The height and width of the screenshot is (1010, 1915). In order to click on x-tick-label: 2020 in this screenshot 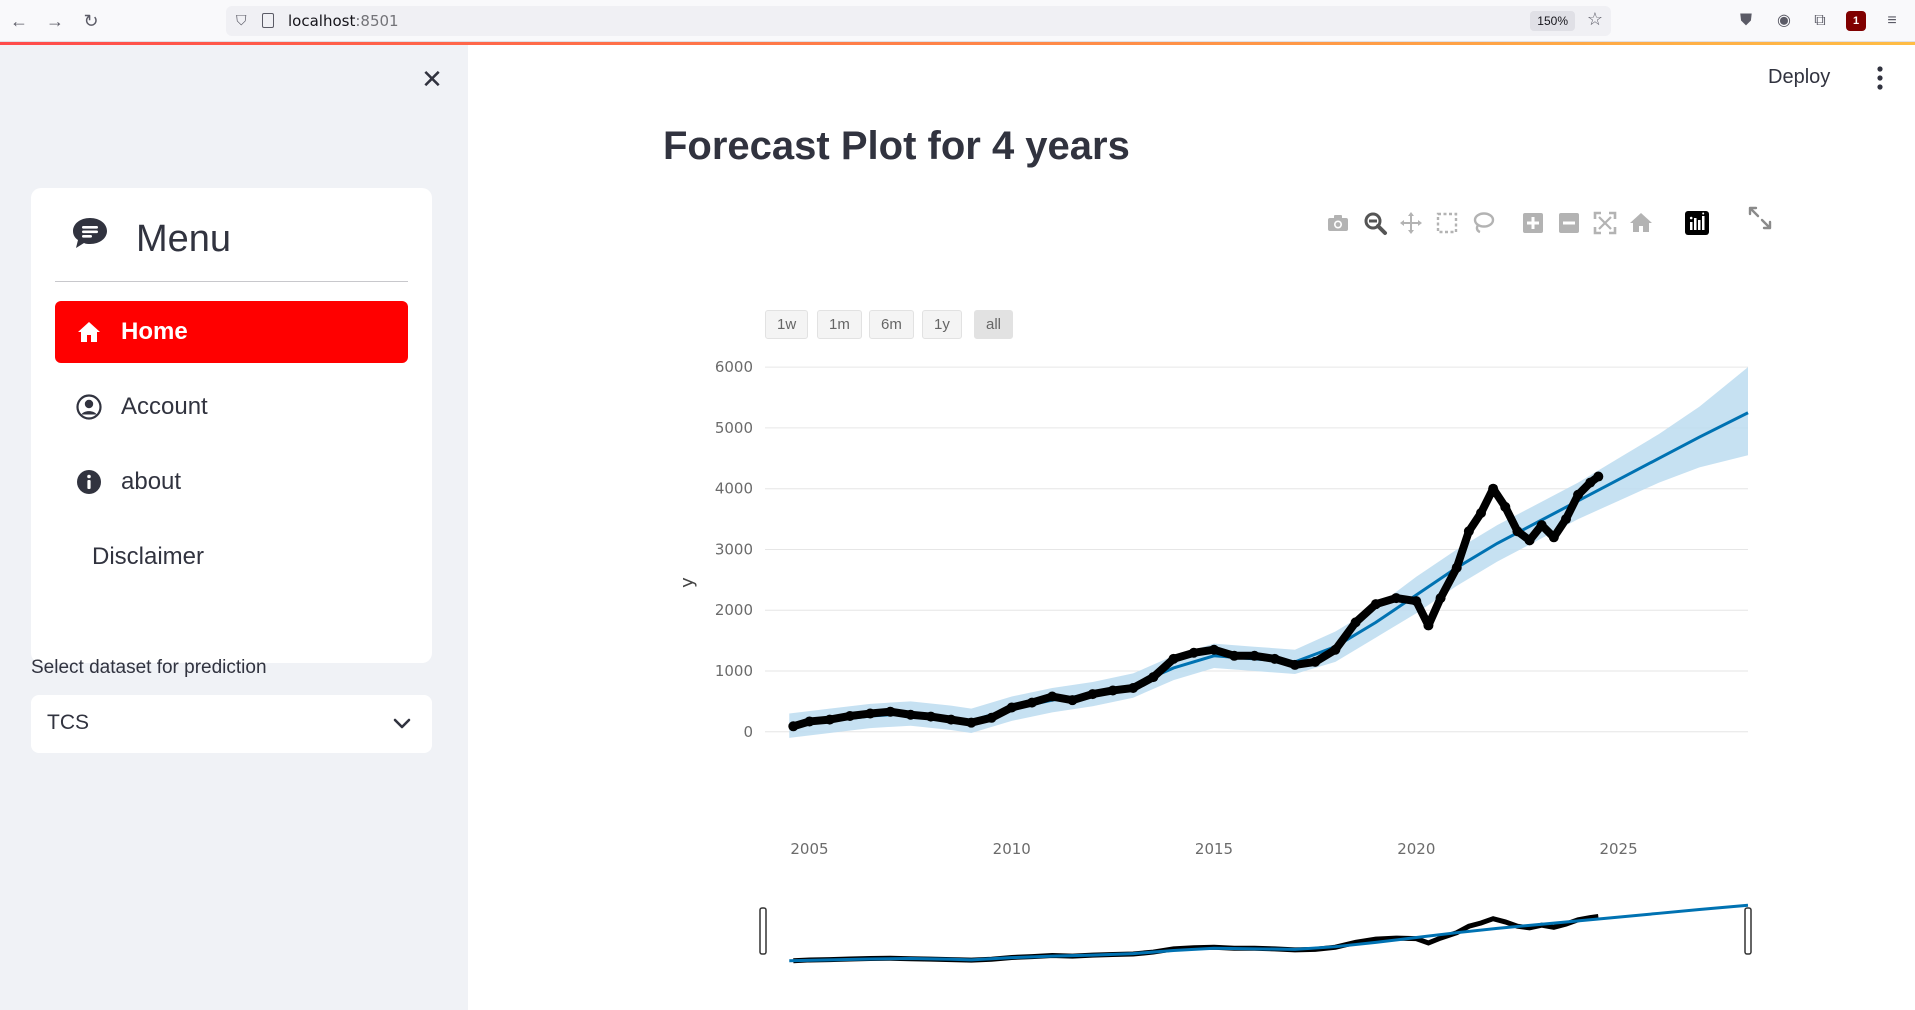, I will do `click(1416, 849)`.